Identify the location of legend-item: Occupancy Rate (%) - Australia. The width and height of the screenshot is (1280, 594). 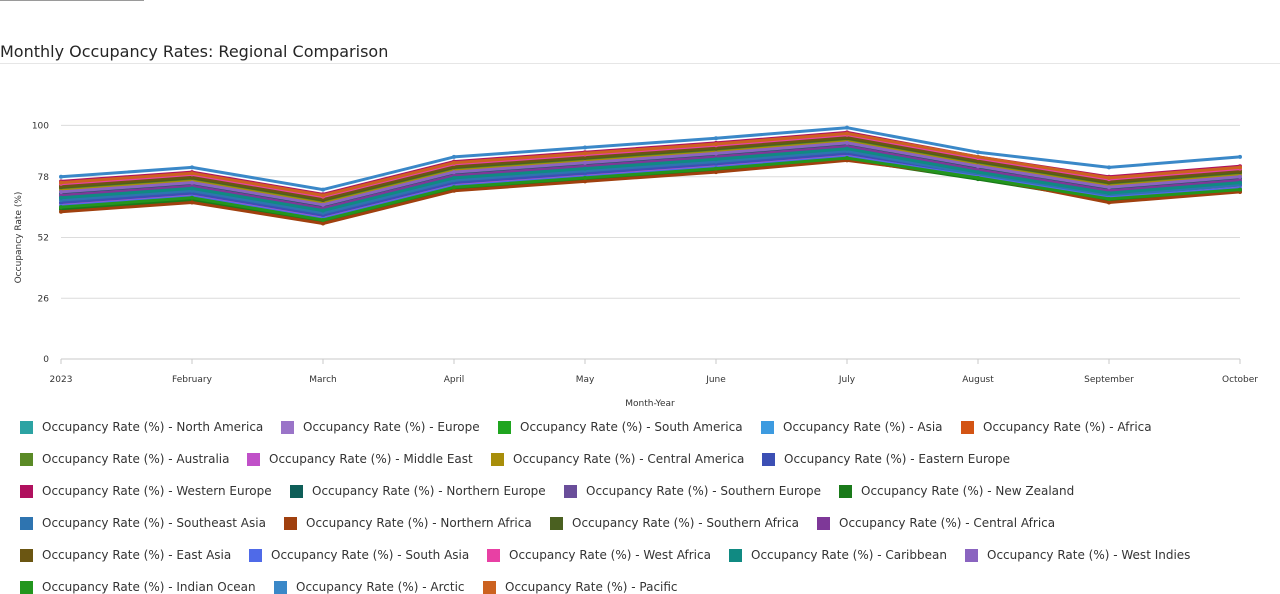
(124, 459).